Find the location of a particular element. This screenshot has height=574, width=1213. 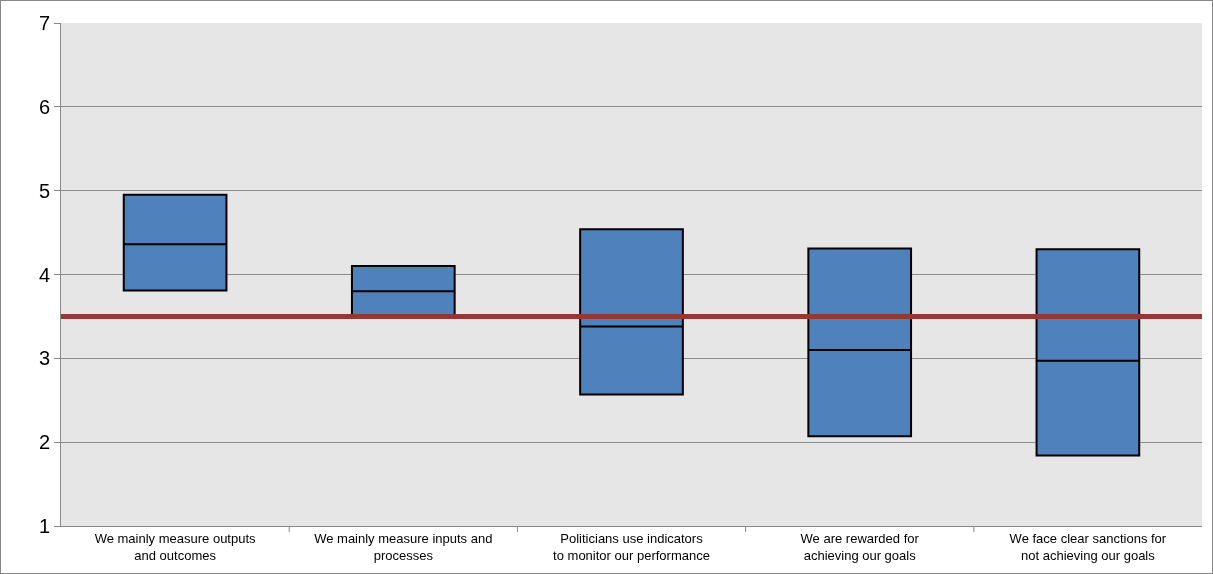

x-tick-label: We mainly measure outputs and outcomes is located at coordinates (175, 546).